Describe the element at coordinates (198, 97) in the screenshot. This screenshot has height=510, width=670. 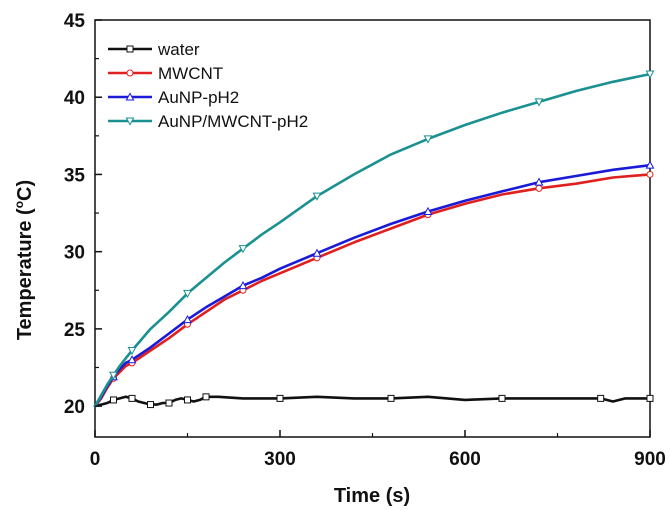
I see `legend-label: AuNP-pH2` at that location.